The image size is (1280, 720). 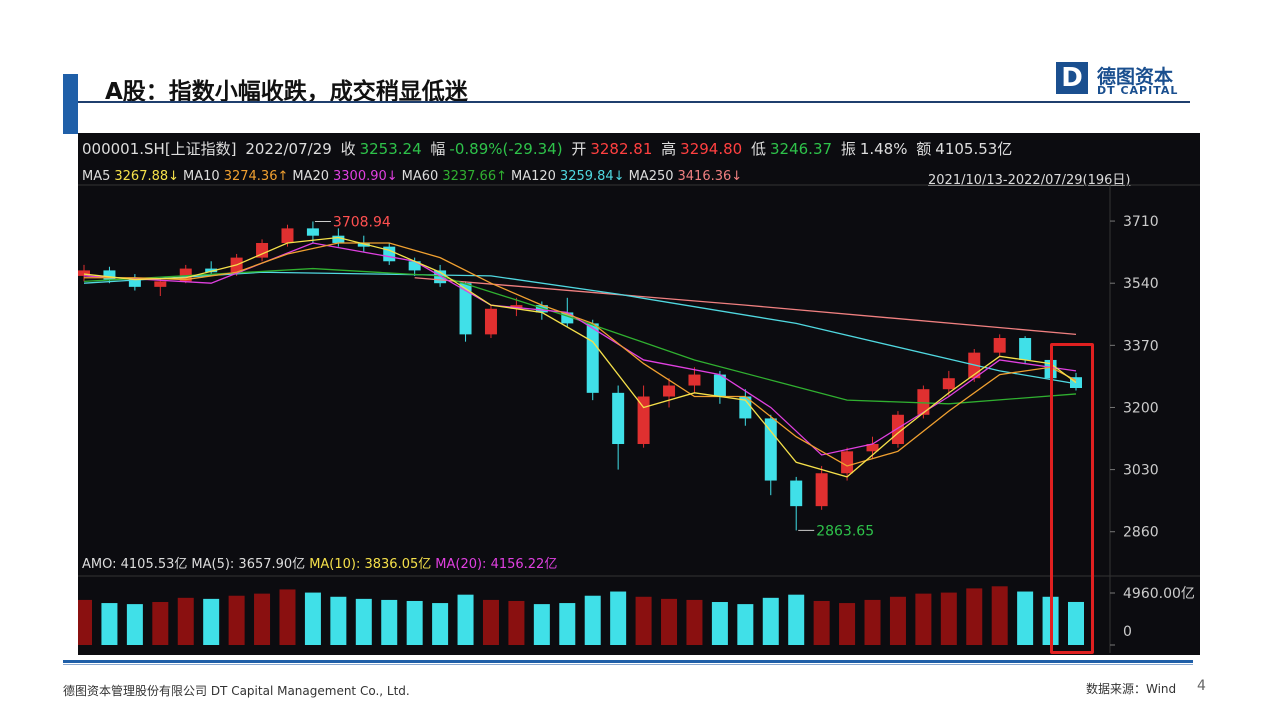 What do you see at coordinates (634, 102) in the screenshot?
I see `title-rule` at bounding box center [634, 102].